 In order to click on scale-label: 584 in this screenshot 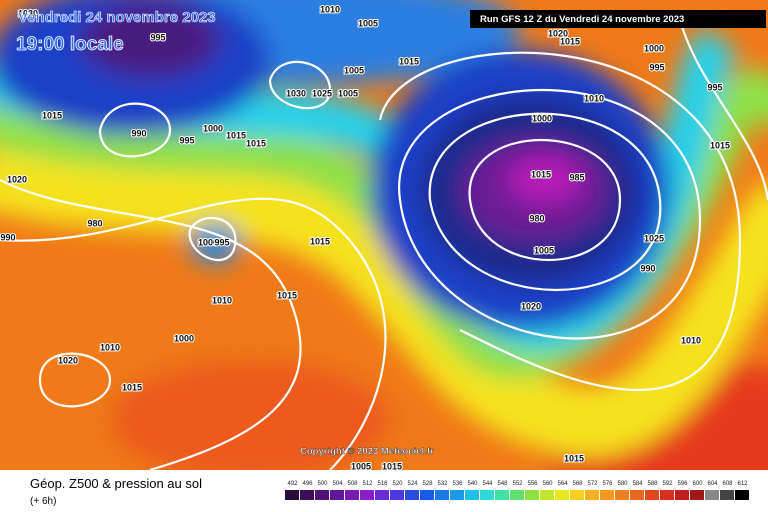, I will do `click(637, 484)`.